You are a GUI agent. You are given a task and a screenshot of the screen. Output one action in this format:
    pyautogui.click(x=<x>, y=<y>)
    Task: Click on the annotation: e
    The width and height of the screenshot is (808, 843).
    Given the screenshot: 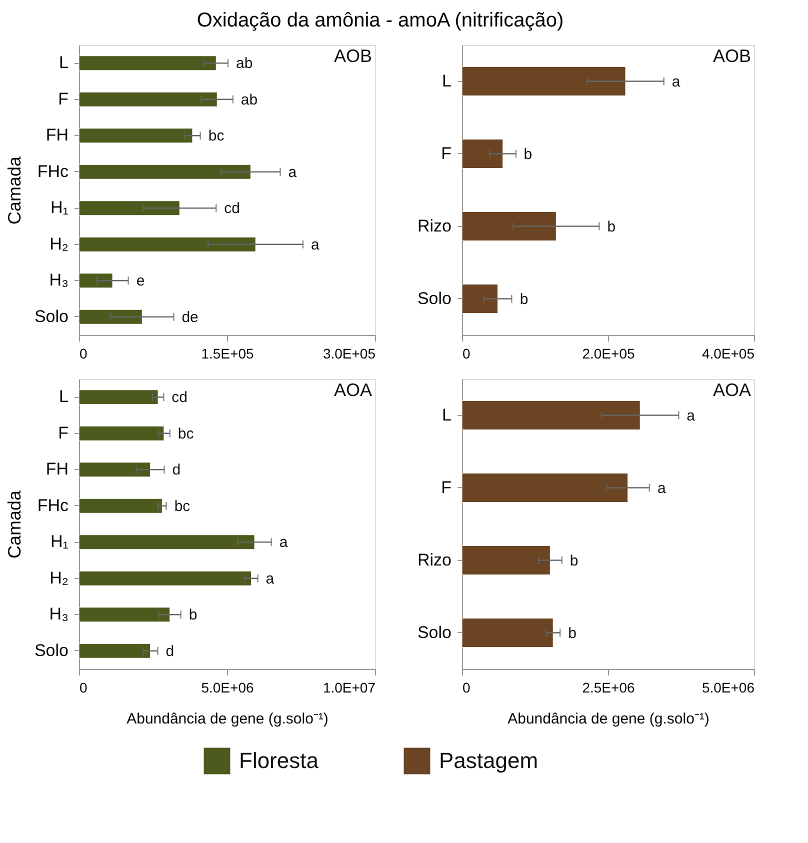 What is the action you would take?
    pyautogui.click(x=140, y=281)
    